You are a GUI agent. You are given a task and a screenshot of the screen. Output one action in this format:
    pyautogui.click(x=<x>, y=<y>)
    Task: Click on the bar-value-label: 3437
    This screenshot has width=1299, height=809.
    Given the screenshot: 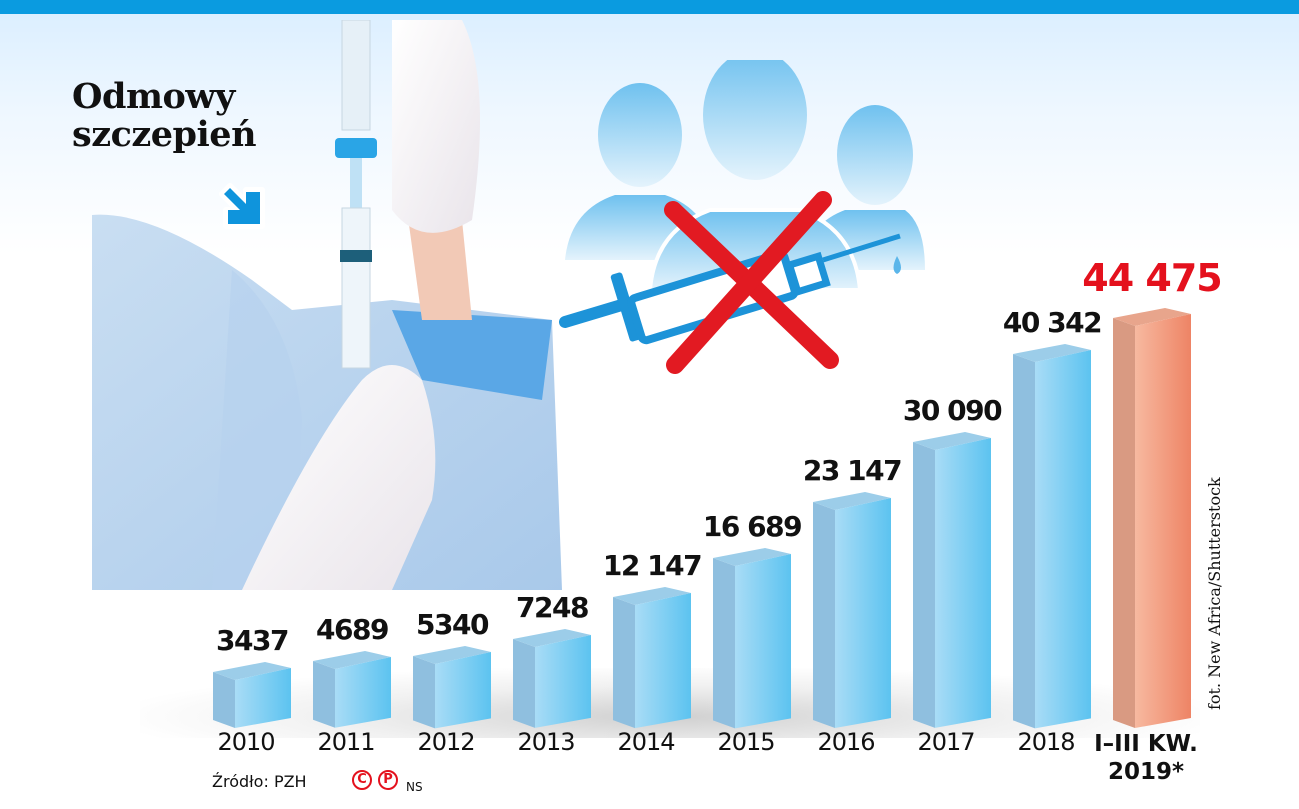 What is the action you would take?
    pyautogui.click(x=252, y=640)
    